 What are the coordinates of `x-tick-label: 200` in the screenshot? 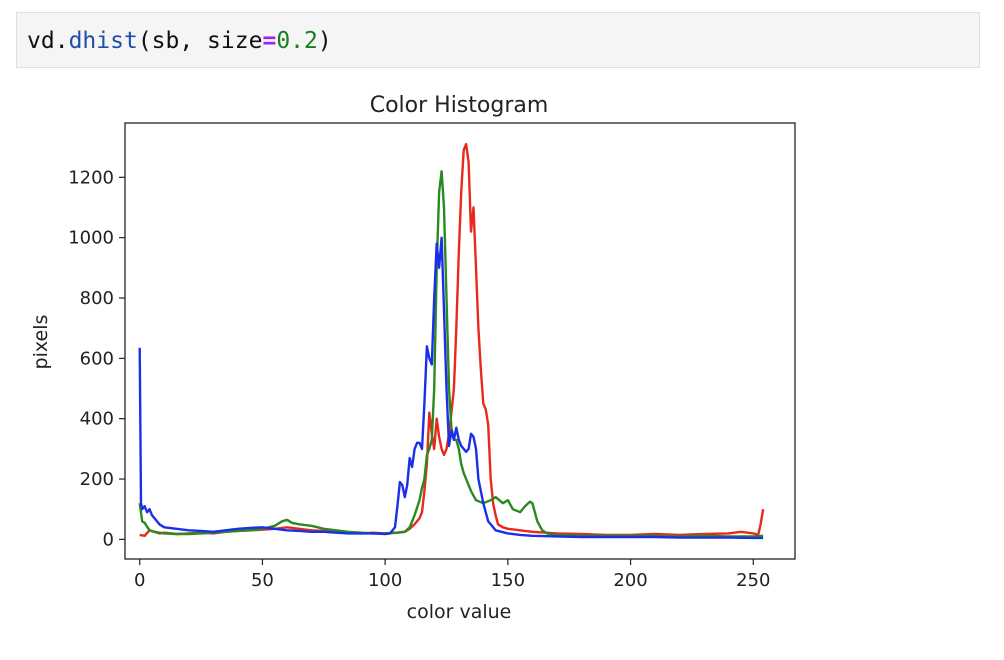 It's located at (630, 580).